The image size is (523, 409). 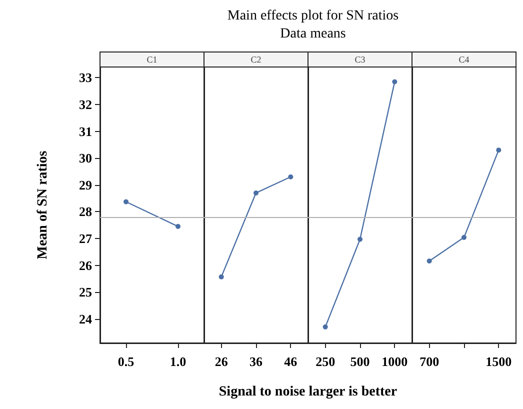 What do you see at coordinates (308, 392) in the screenshot?
I see `x-axis-title: Signal to noise larger is better` at bounding box center [308, 392].